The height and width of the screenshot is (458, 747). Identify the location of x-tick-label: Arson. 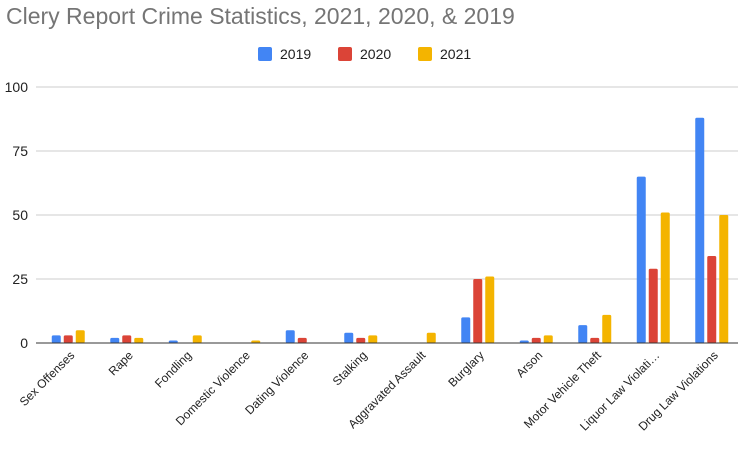
(529, 364).